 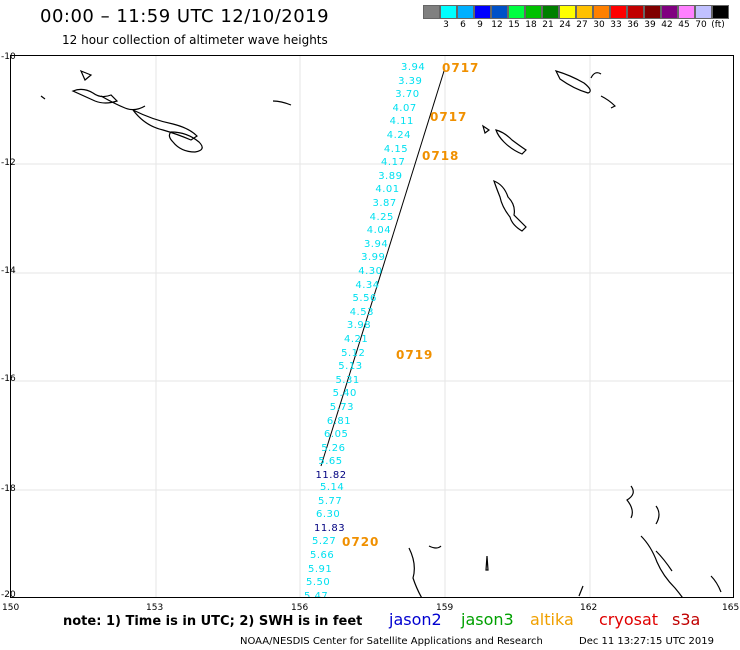 I want to click on scale-label: 27, so click(x=582, y=25).